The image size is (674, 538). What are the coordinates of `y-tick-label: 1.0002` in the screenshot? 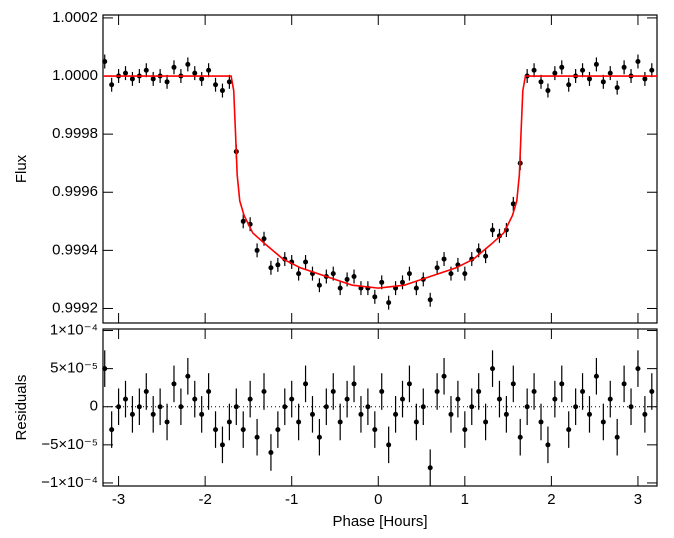 It's located at (75, 17).